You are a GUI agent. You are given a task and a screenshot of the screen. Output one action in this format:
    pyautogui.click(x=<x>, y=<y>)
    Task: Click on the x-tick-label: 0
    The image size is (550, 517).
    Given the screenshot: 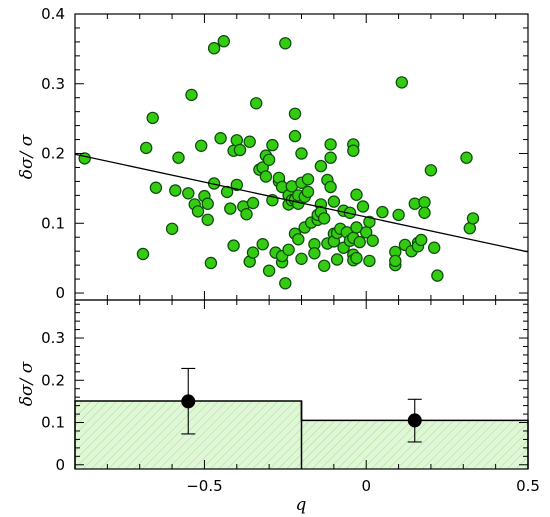 What is the action you would take?
    pyautogui.click(x=366, y=486)
    